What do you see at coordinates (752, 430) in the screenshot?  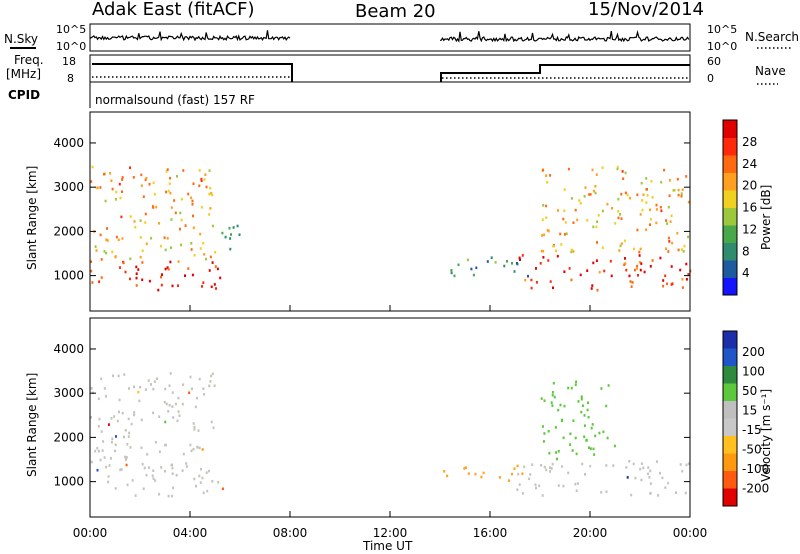 I see `colorbar-tick-label: -15` at bounding box center [752, 430].